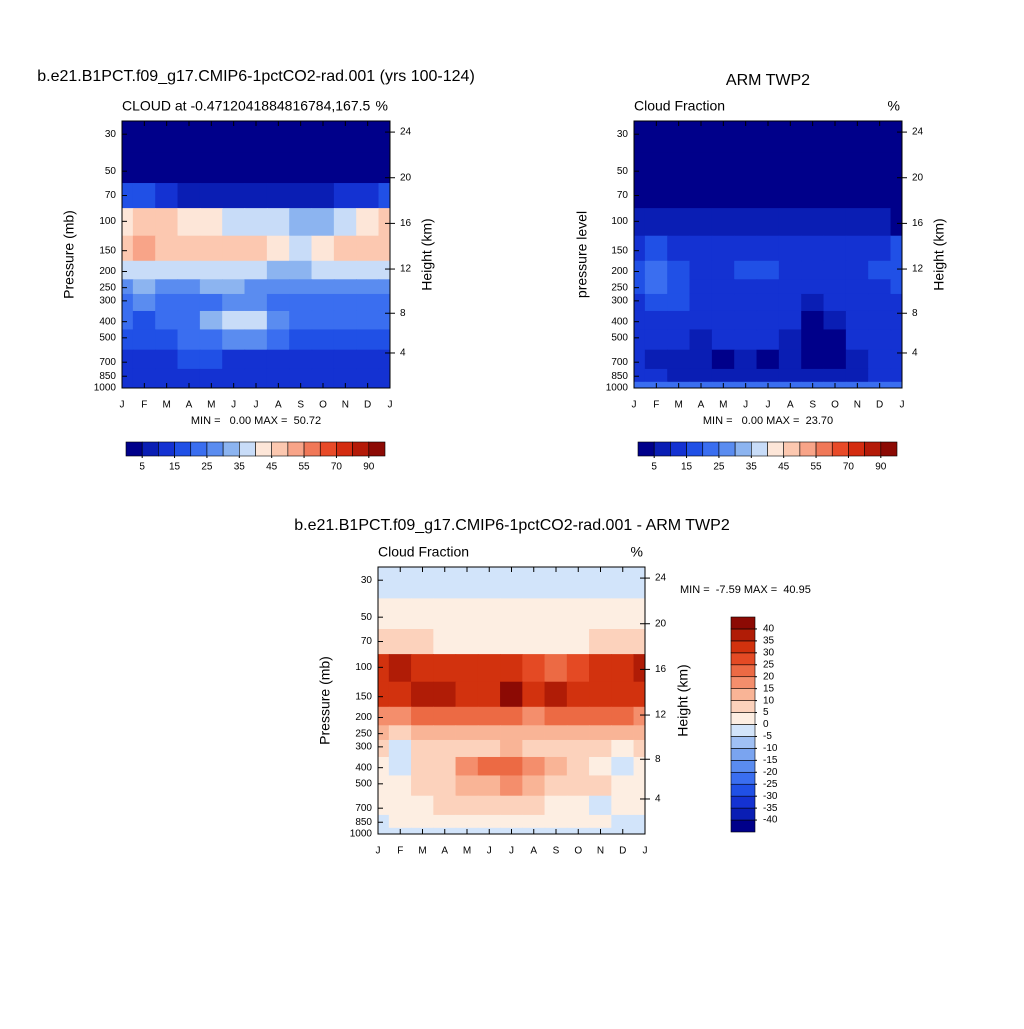  Describe the element at coordinates (661, 715) in the screenshot. I see `y2-tick-label: 12` at that location.